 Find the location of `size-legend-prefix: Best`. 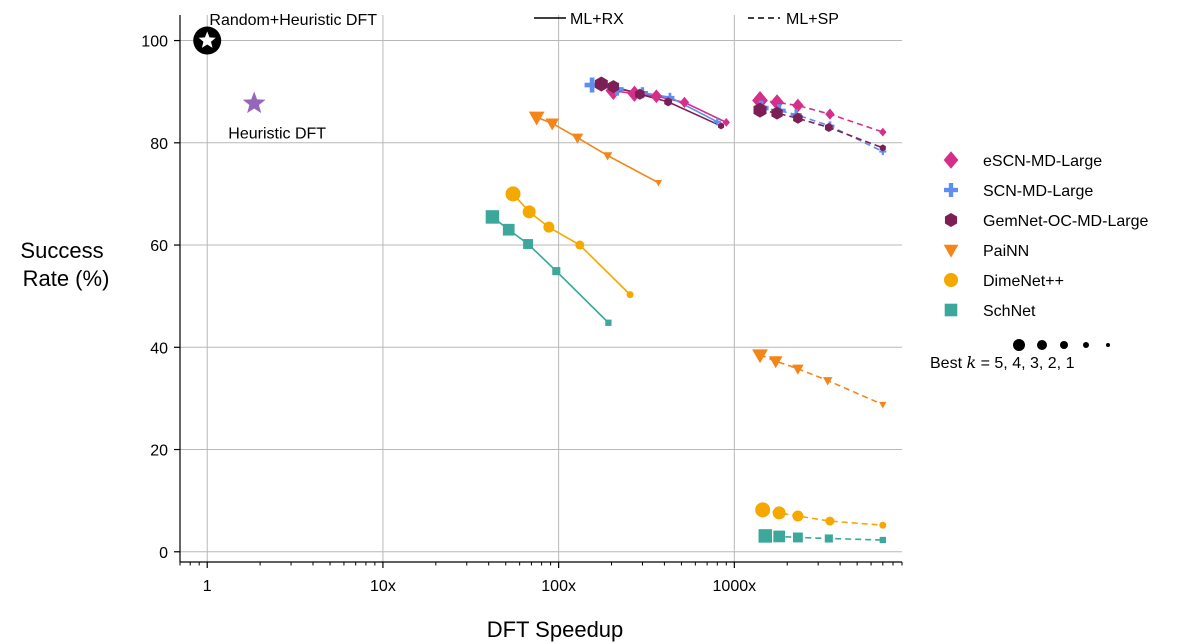

size-legend-prefix: Best is located at coordinates (948, 363).